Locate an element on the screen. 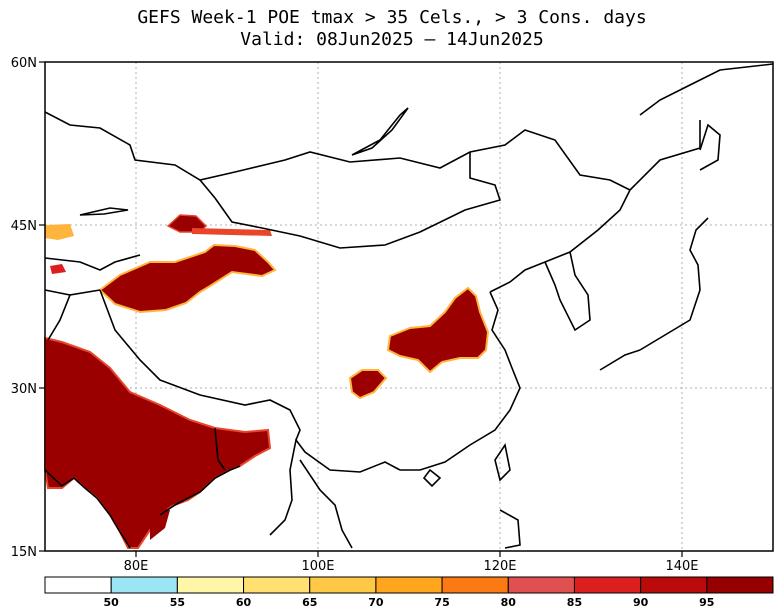  colorbar: 50 55 60 65 70 75 80 85 90 95 is located at coordinates (409, 592).